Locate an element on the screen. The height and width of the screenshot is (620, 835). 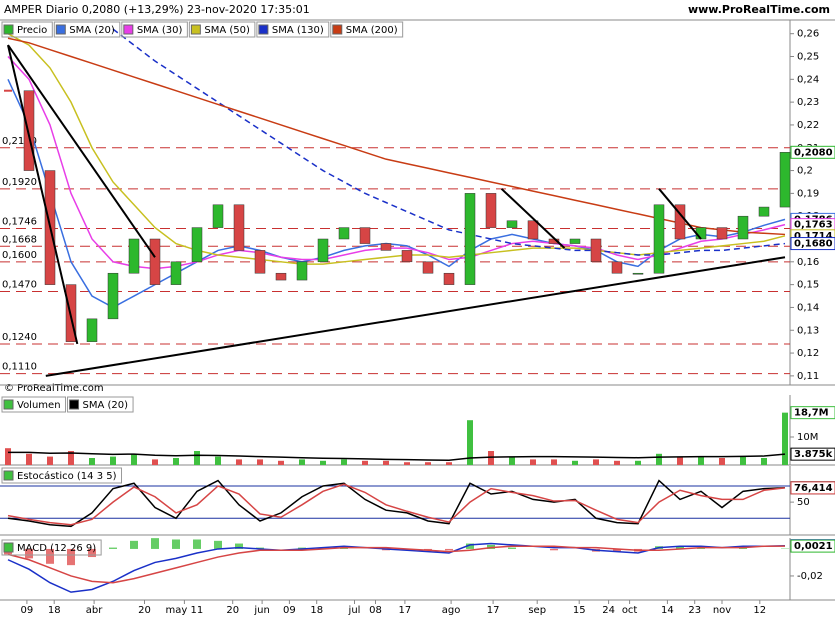
value-badge-label: 18,7M is located at coordinates (811, 413).